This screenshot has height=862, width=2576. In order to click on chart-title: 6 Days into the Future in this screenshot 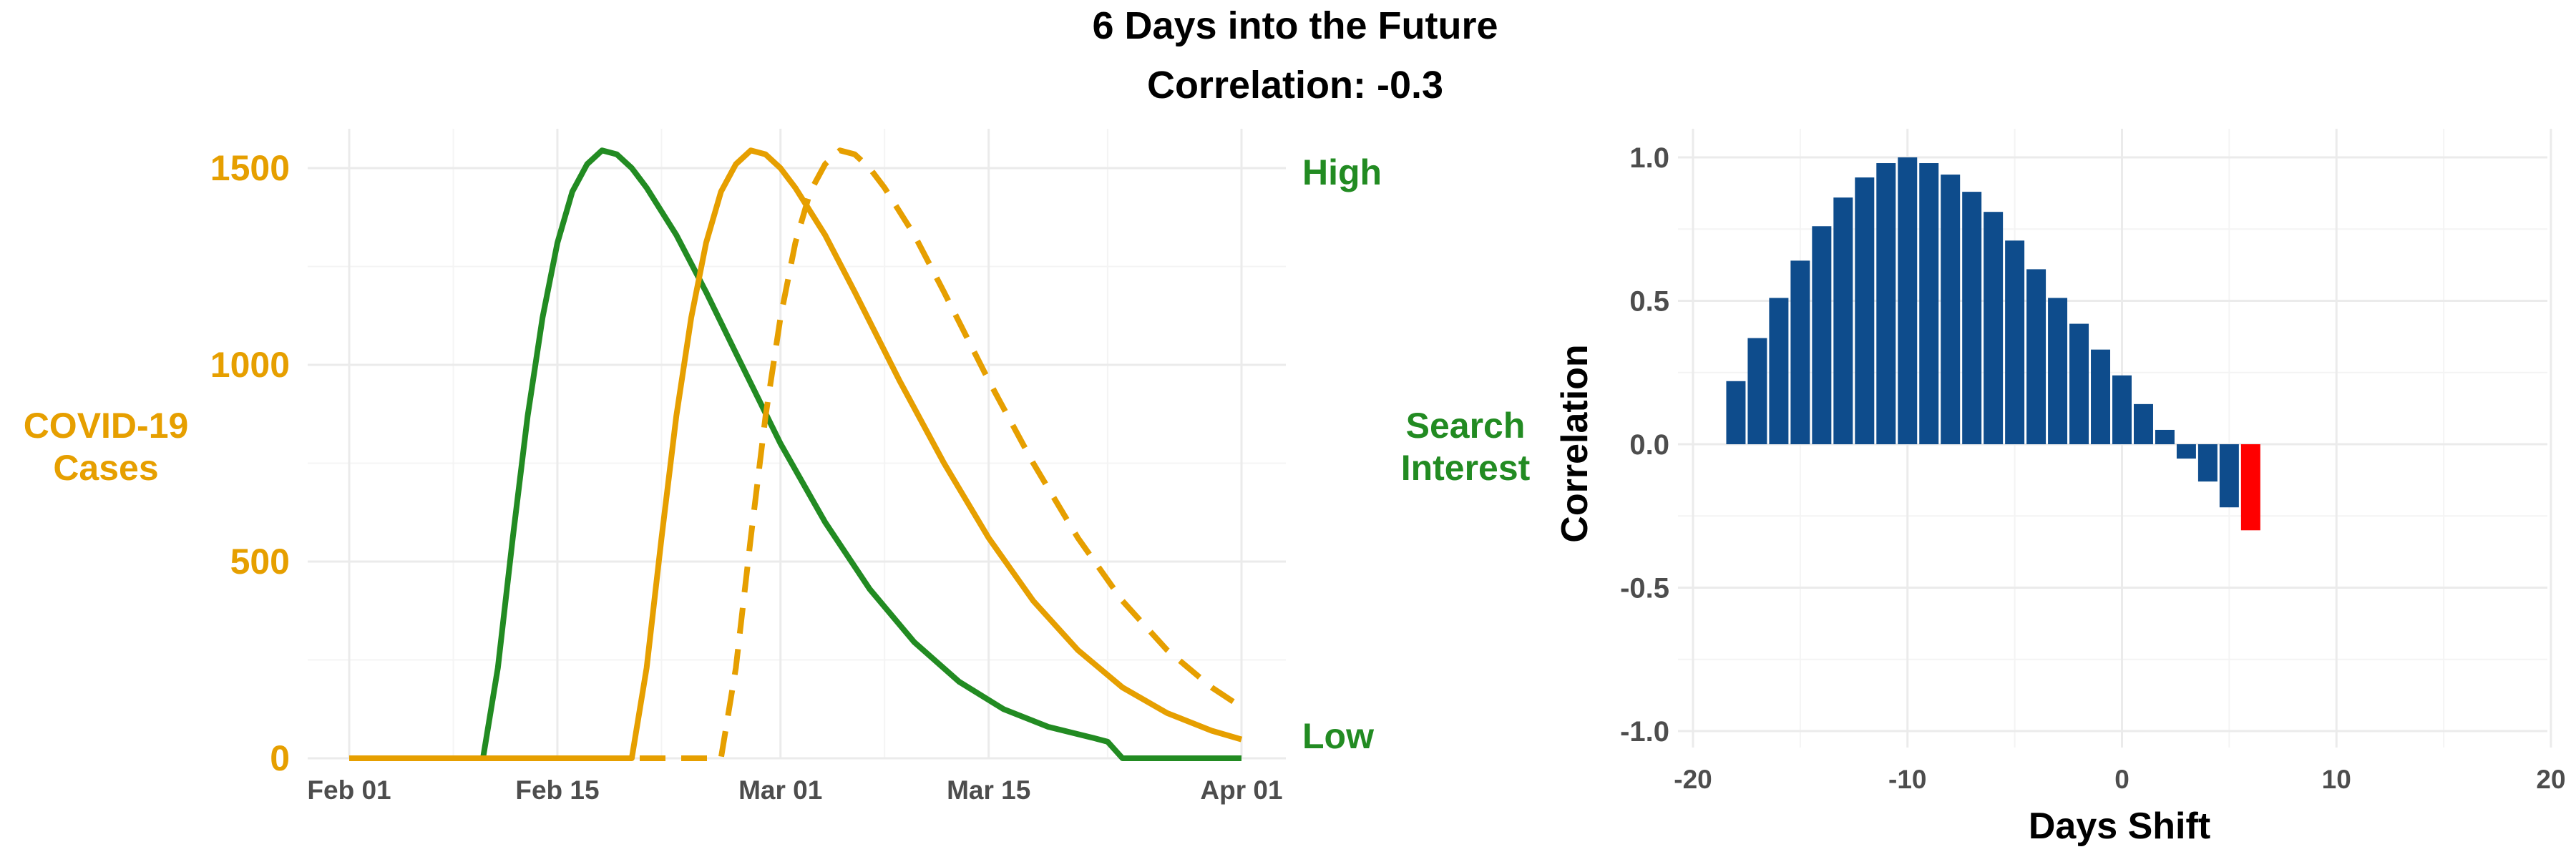, I will do `click(1295, 26)`.